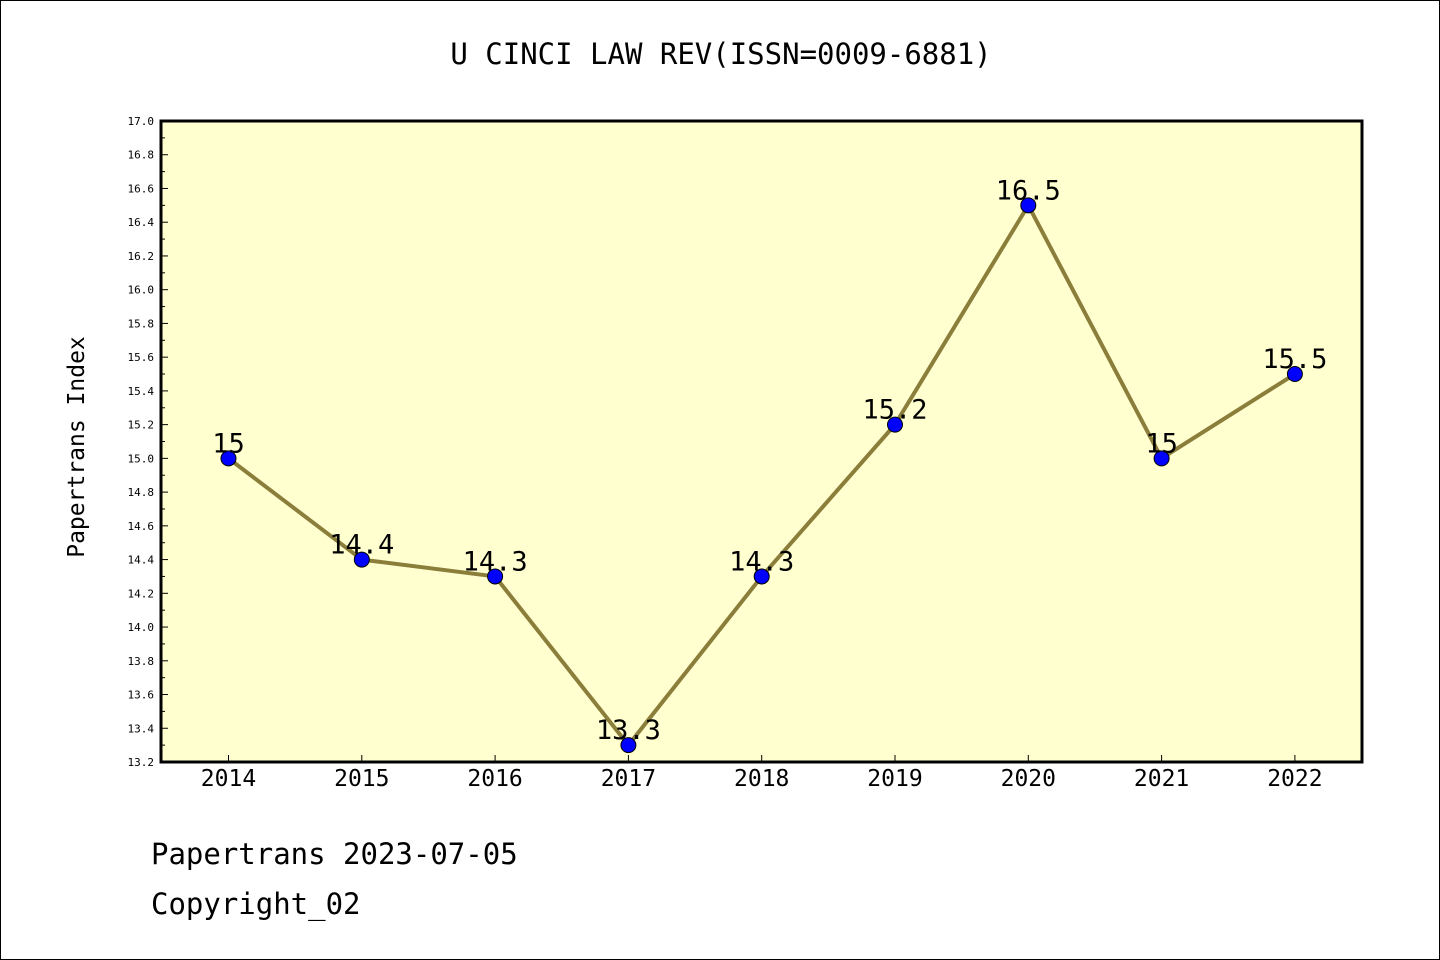  What do you see at coordinates (721, 54) in the screenshot?
I see `chart-title: U CINCI LAW REV(ISSN=0009-6881)` at bounding box center [721, 54].